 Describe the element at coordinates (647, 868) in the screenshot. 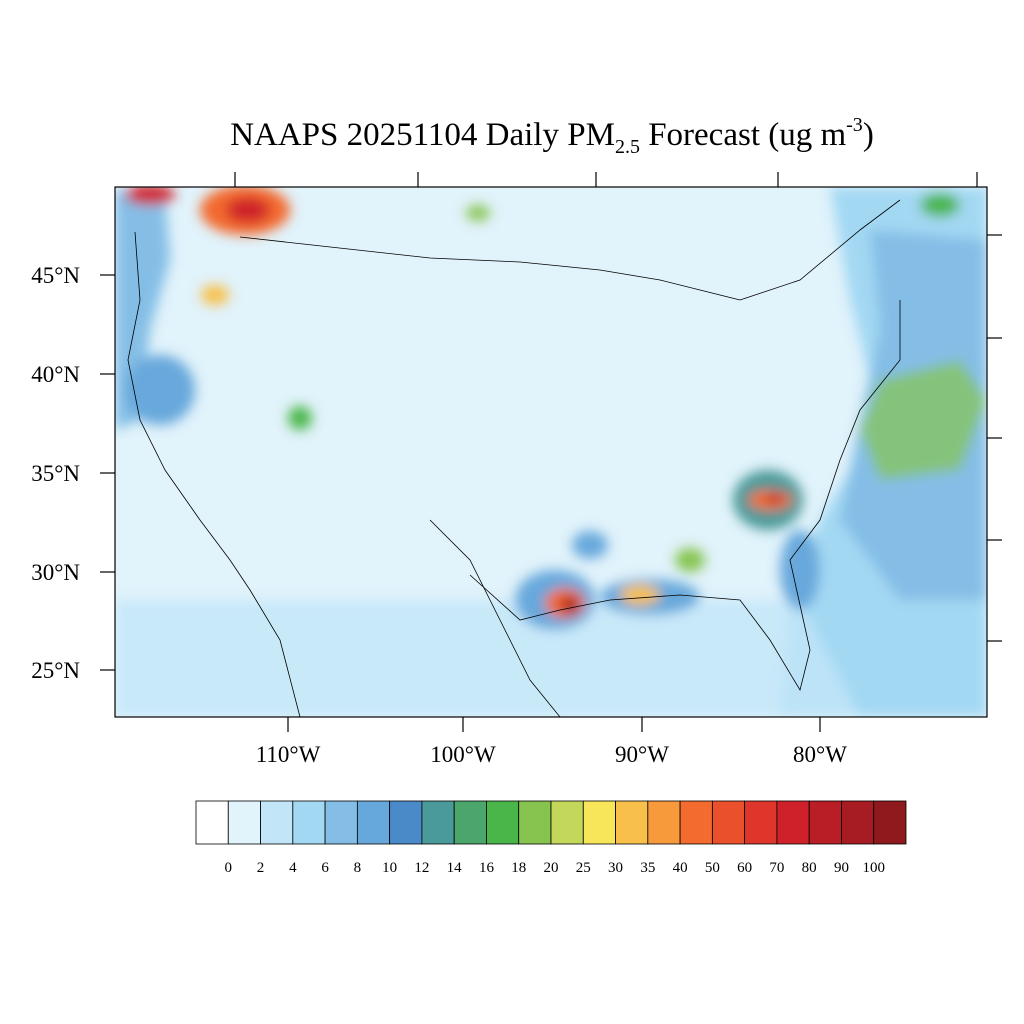

I see `colorbar-label: 35` at that location.